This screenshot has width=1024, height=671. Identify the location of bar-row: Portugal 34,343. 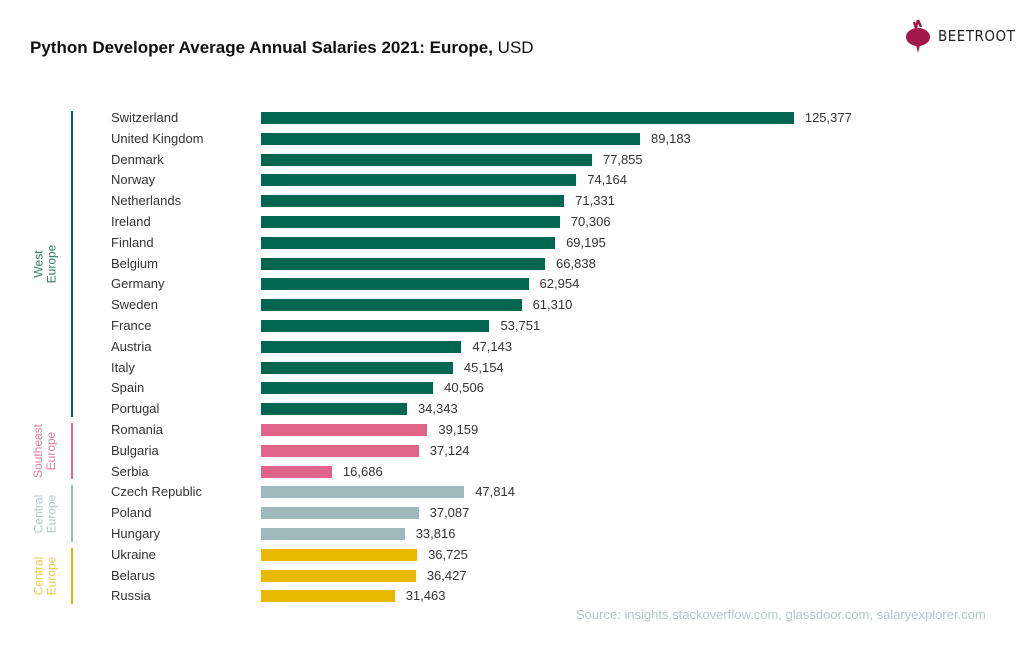
(512, 409).